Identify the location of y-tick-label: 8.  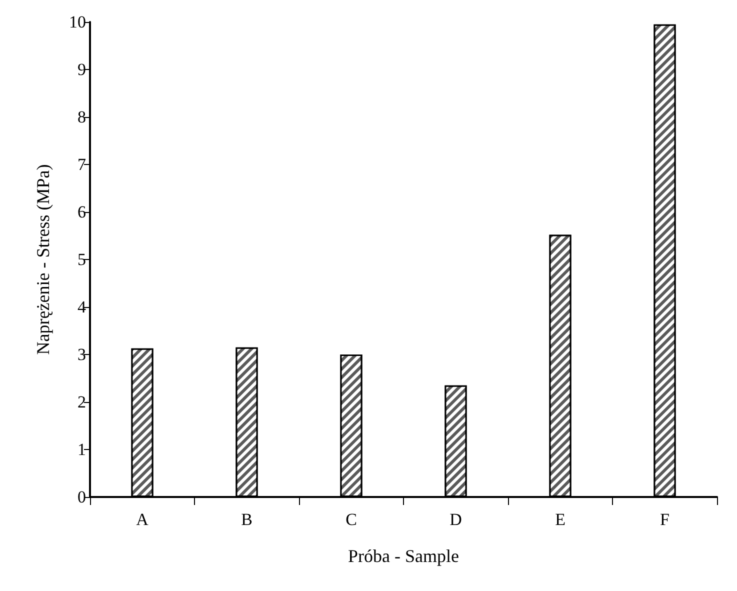
(82, 117).